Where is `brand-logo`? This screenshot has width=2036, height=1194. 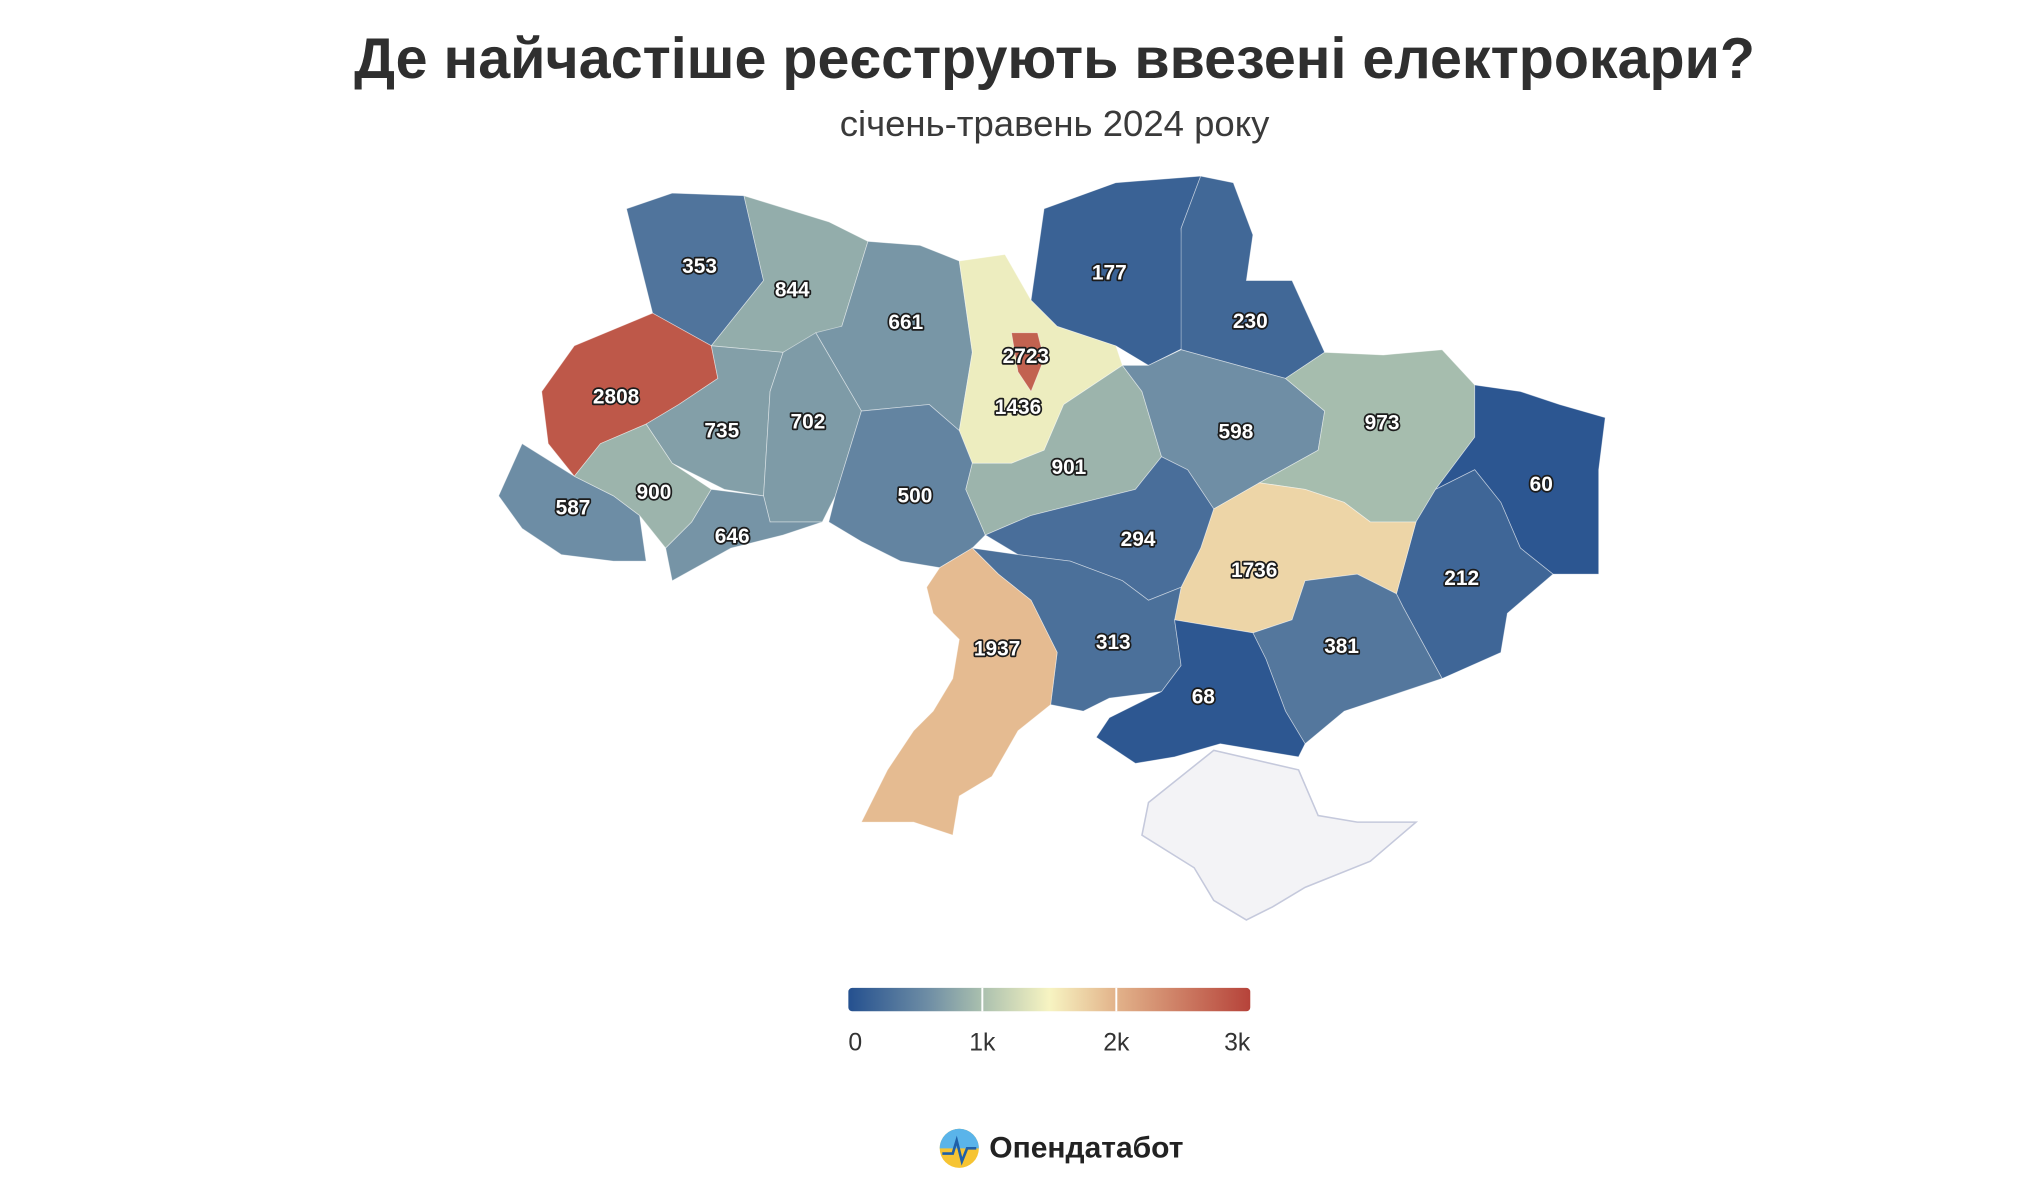
brand-logo is located at coordinates (959, 1148).